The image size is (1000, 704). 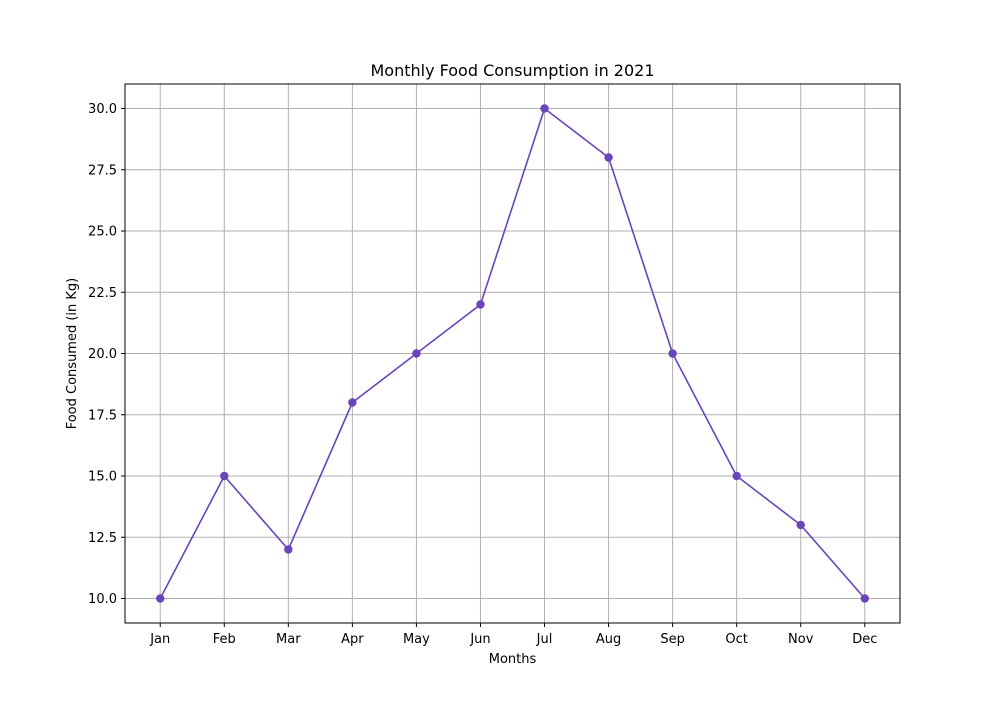 I want to click on y-axis-label: Food Consumed (in Kg), so click(x=72, y=354).